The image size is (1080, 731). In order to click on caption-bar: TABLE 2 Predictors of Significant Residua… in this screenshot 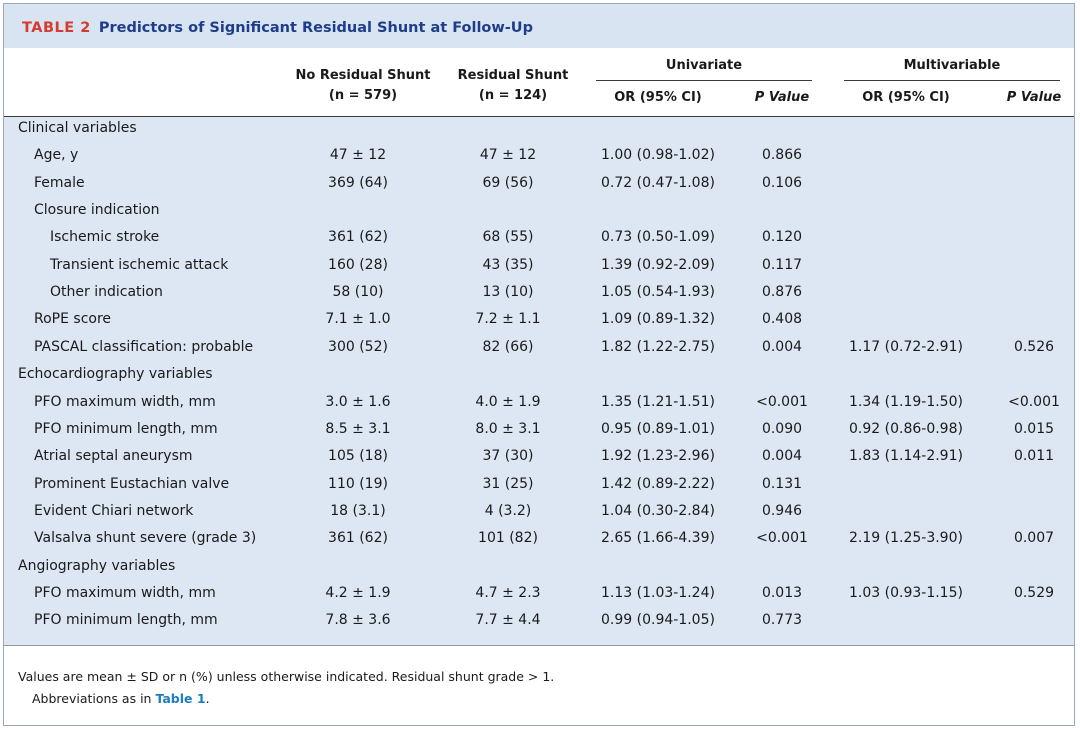, I will do `click(539, 26)`.